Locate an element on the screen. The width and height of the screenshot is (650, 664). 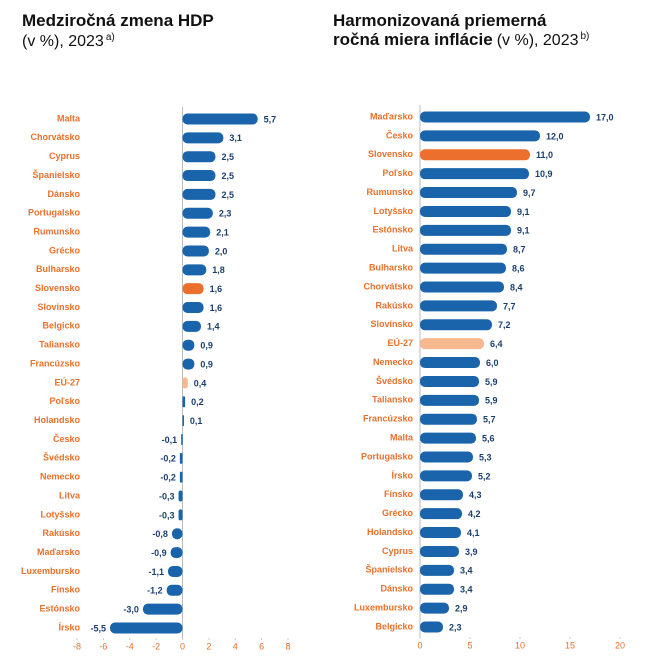
value-label: 4,3 is located at coordinates (475, 495).